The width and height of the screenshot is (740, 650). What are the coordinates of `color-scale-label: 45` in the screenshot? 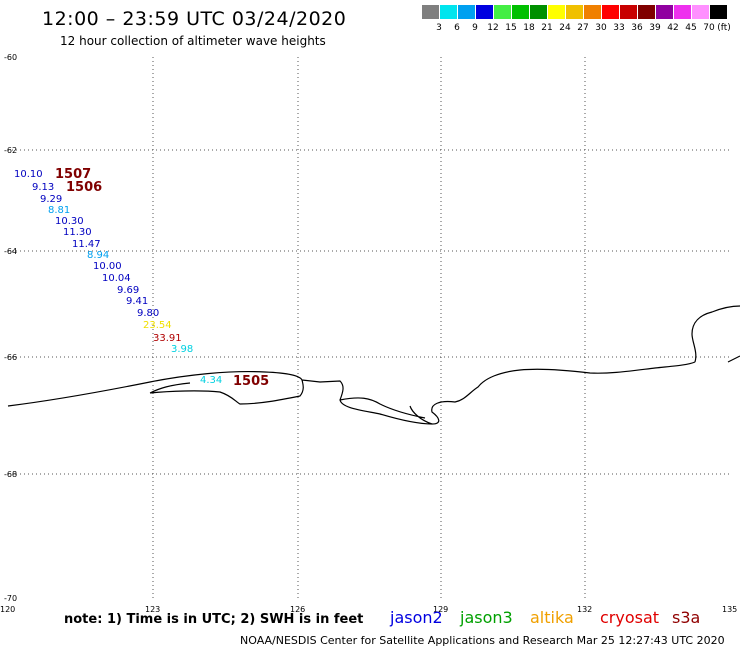 It's located at (691, 28).